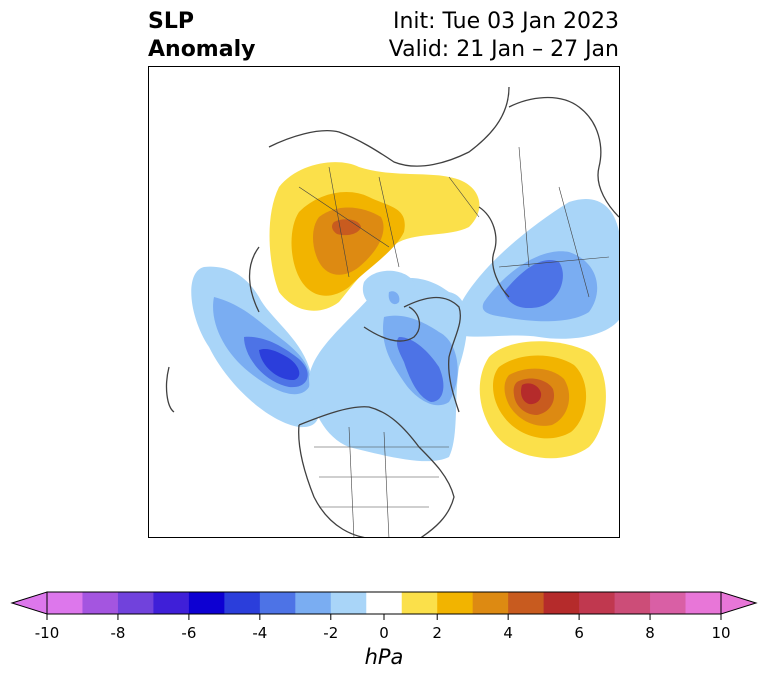  Describe the element at coordinates (255, 347) in the screenshot. I see `anomaly-low-ne-pacific` at that location.